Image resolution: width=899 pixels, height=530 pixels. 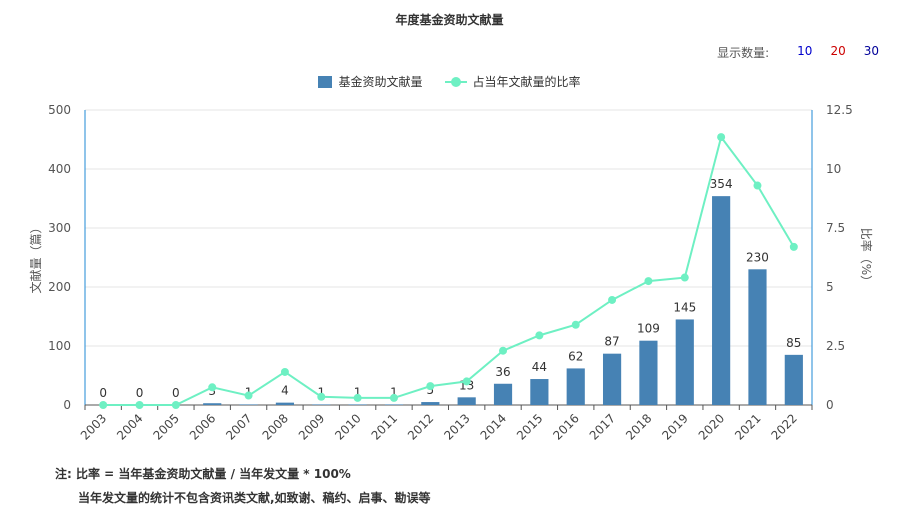 I want to click on y-left-tick-label: 0, so click(x=67, y=405).